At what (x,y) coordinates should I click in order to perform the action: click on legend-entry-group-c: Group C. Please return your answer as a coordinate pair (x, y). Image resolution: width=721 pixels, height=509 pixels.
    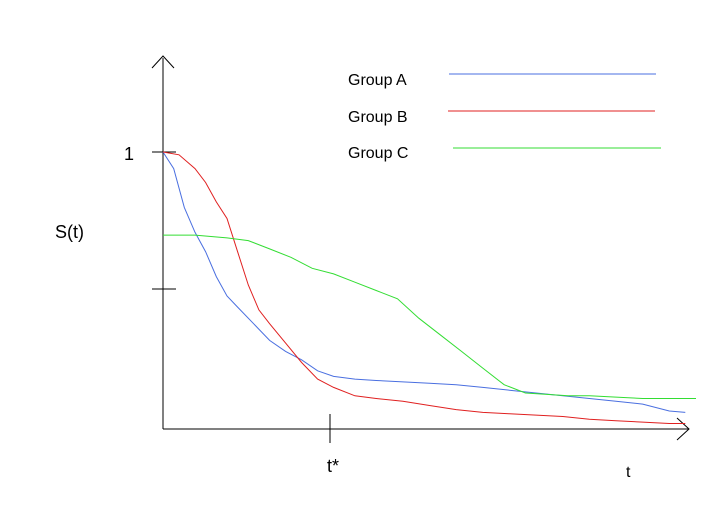
    Looking at the image, I should click on (504, 153).